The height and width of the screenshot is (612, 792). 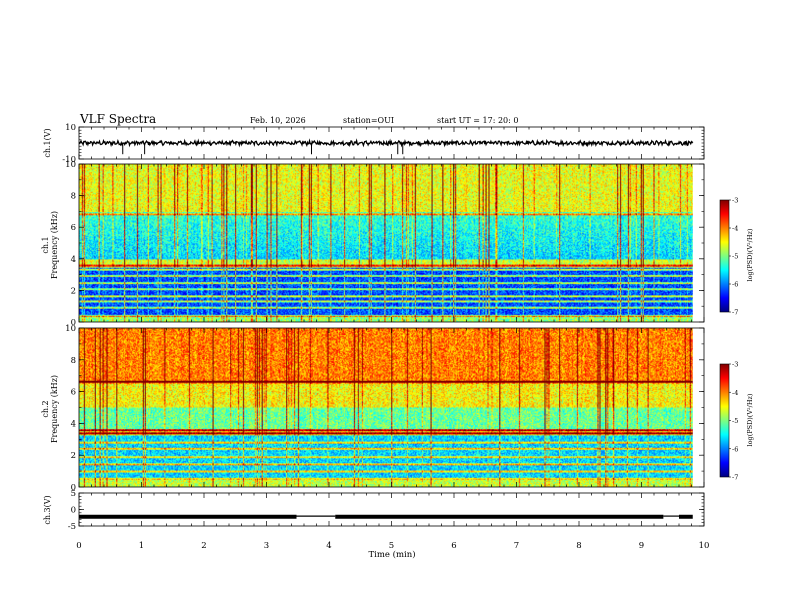 What do you see at coordinates (73, 228) in the screenshot?
I see `ch1-spec-ytick-label: 6` at bounding box center [73, 228].